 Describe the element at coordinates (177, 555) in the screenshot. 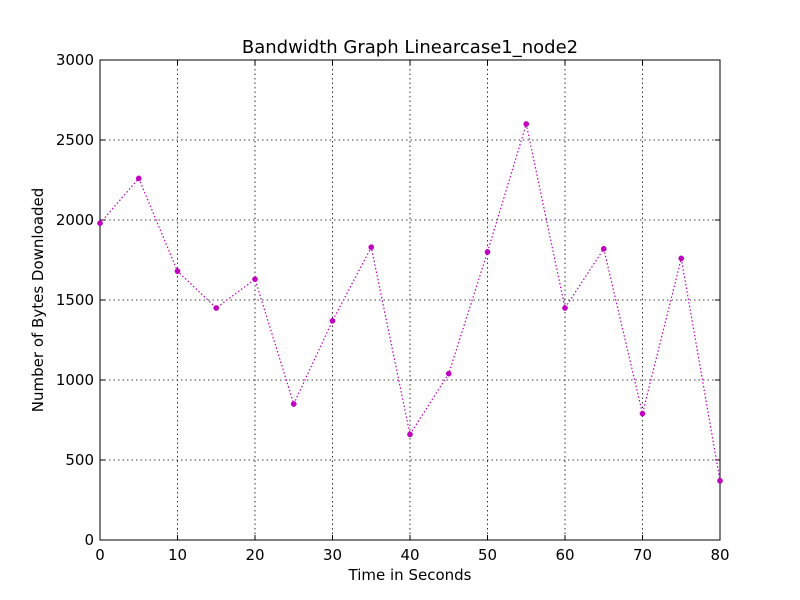

I see `x-tick-label: 10` at that location.